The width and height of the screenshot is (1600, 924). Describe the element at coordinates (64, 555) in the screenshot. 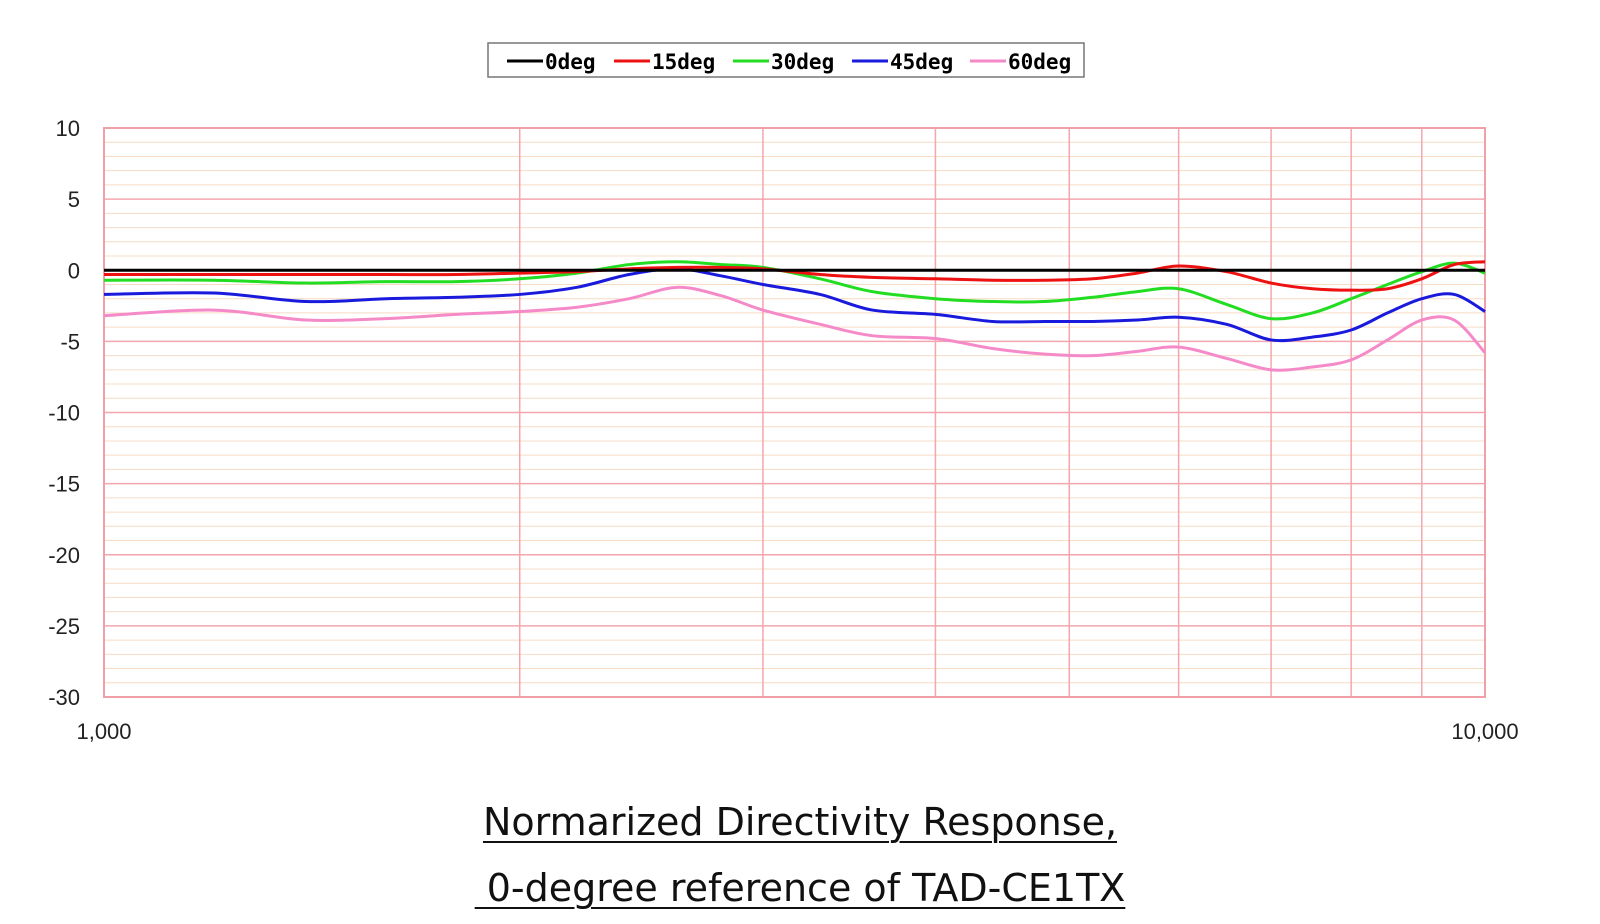

I see `y-tick-label: -20` at that location.